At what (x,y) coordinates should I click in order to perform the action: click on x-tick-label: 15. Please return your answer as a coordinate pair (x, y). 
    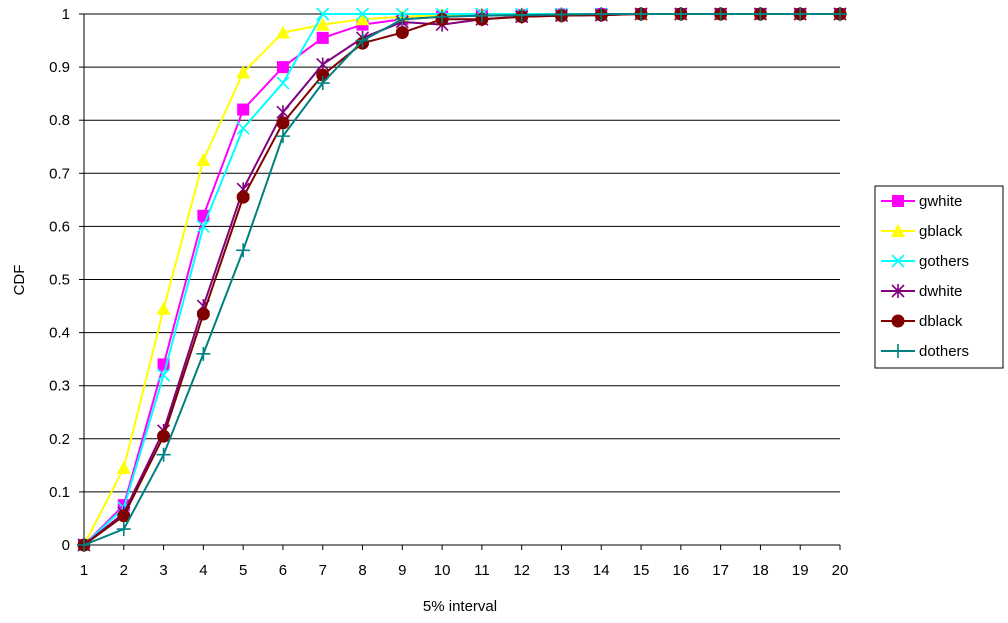
    Looking at the image, I should click on (641, 570).